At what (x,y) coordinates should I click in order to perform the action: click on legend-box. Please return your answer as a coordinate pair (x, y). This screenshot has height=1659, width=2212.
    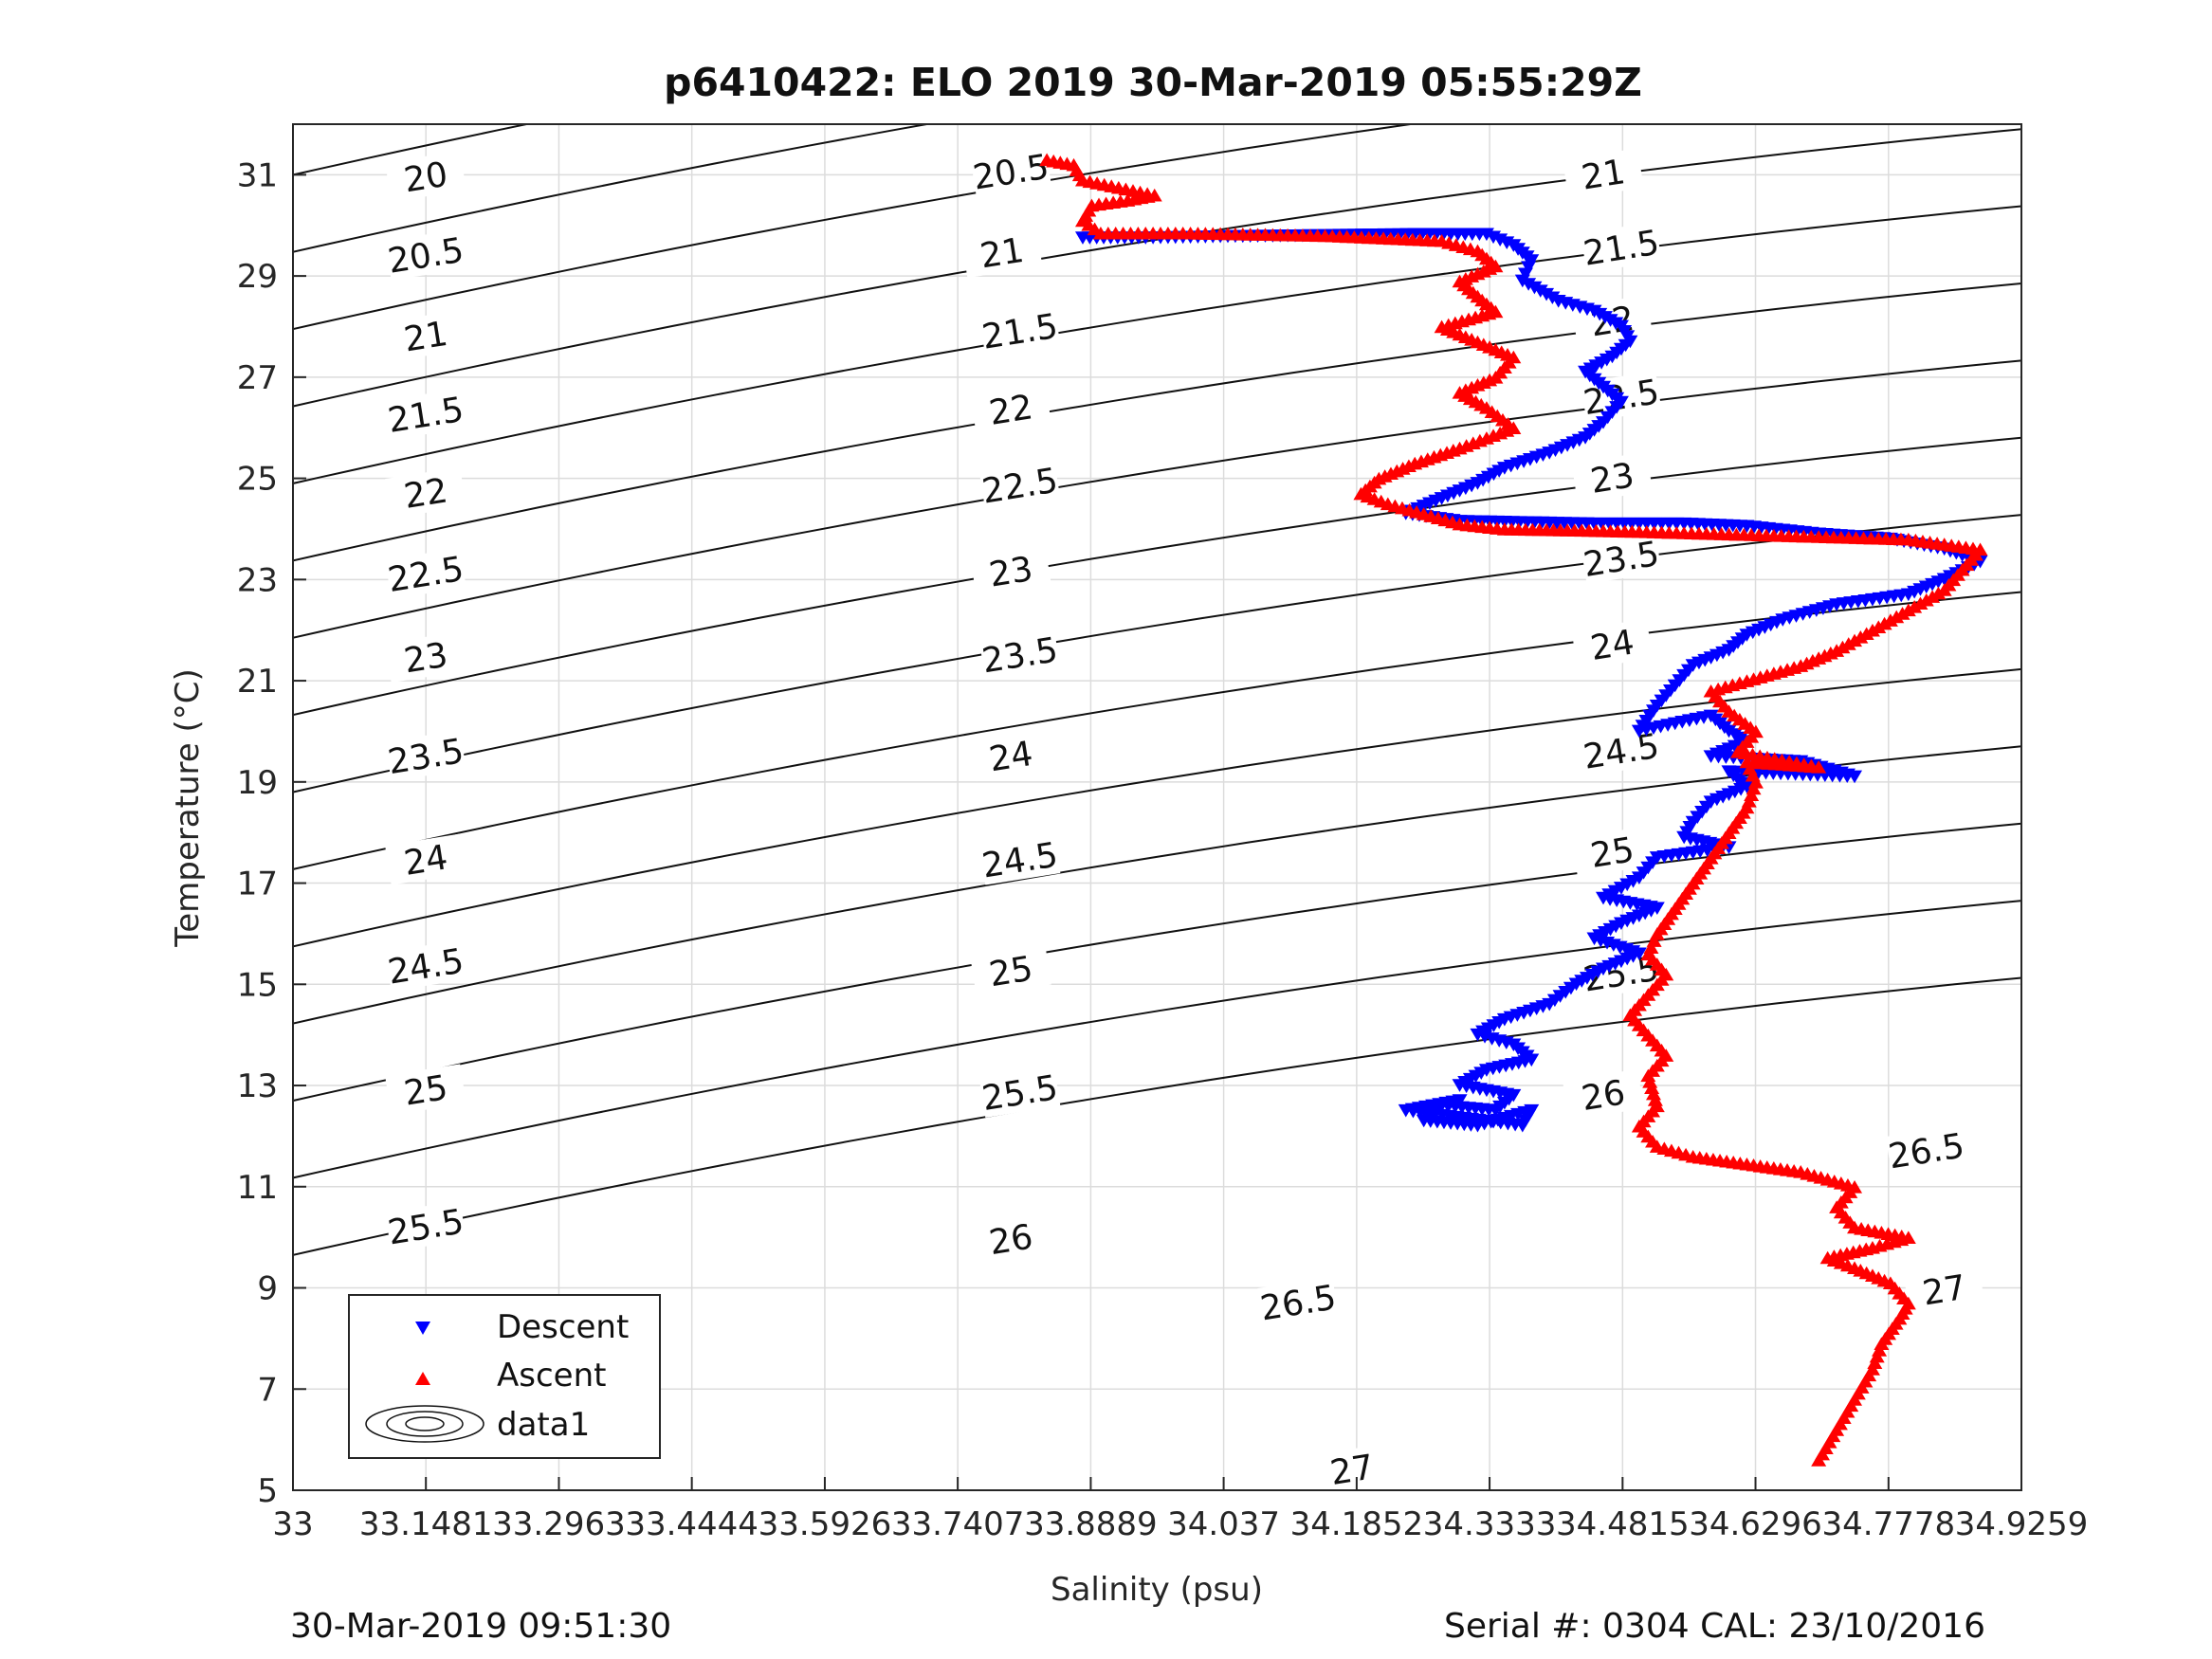
    Looking at the image, I should click on (504, 1376).